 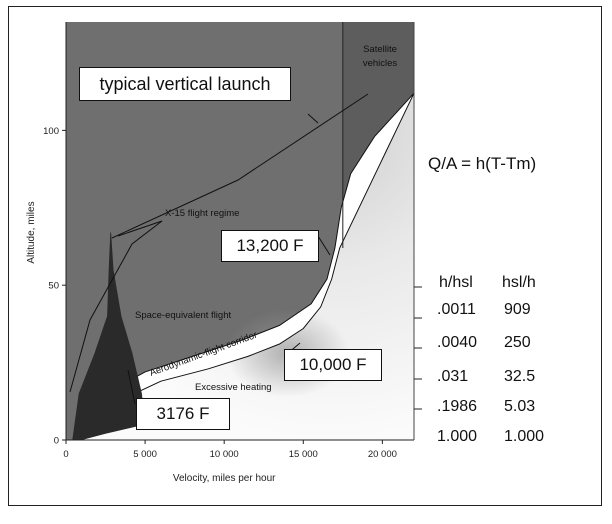 What do you see at coordinates (482, 163) in the screenshot?
I see `heat-flux-formula: Q/A = h(T-Tm)` at bounding box center [482, 163].